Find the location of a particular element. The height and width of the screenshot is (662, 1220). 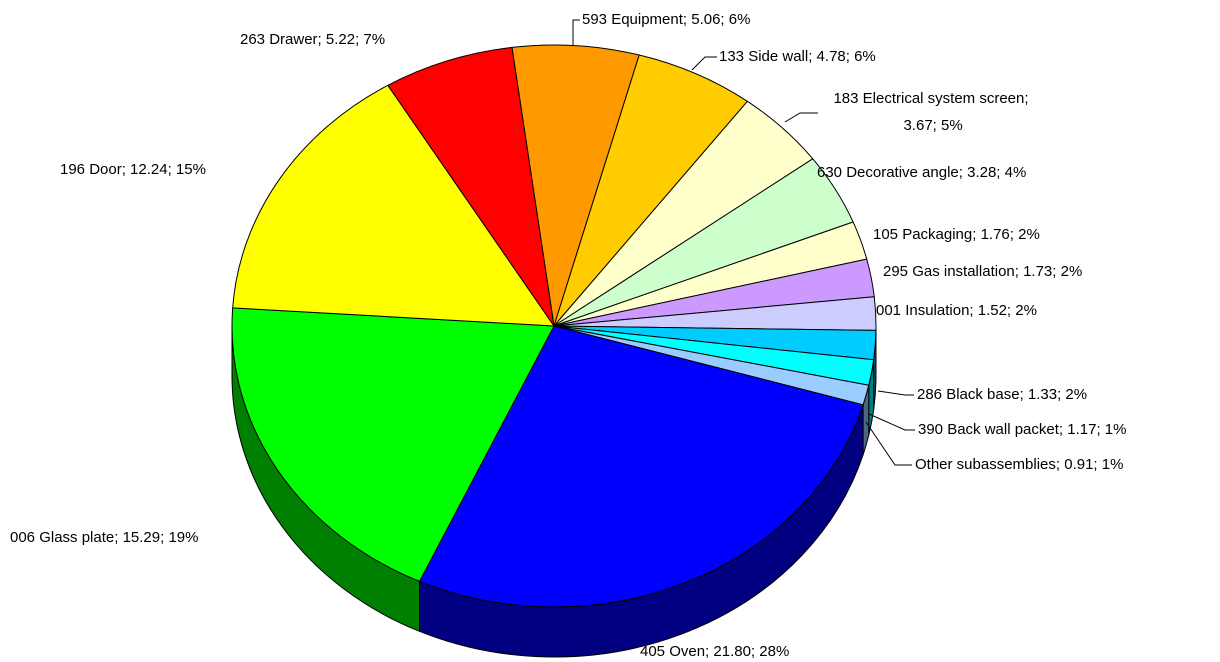

data-label: Other subassemblies; 0.91; 1% is located at coordinates (1019, 464).